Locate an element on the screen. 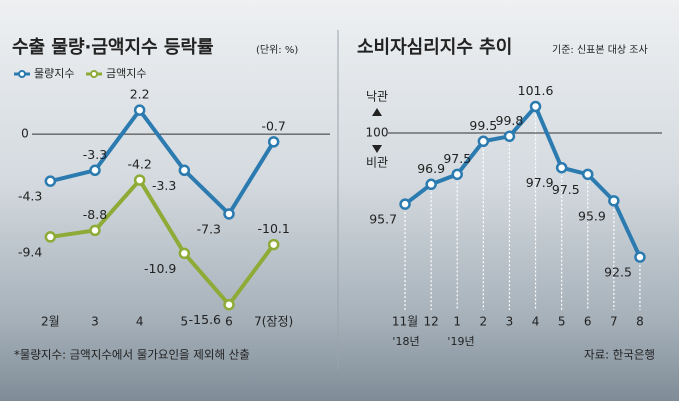 The image size is (679, 401). reference-label: 비관 is located at coordinates (377, 163).